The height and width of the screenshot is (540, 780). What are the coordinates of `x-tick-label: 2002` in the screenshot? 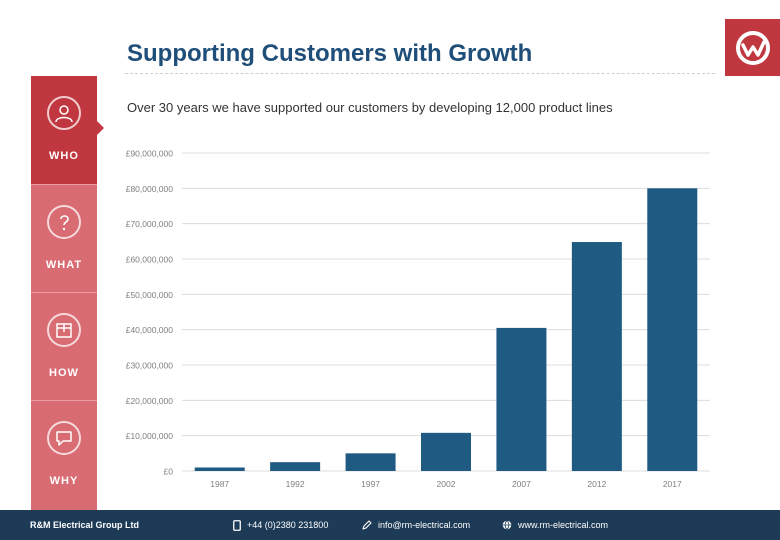 It's located at (446, 484).